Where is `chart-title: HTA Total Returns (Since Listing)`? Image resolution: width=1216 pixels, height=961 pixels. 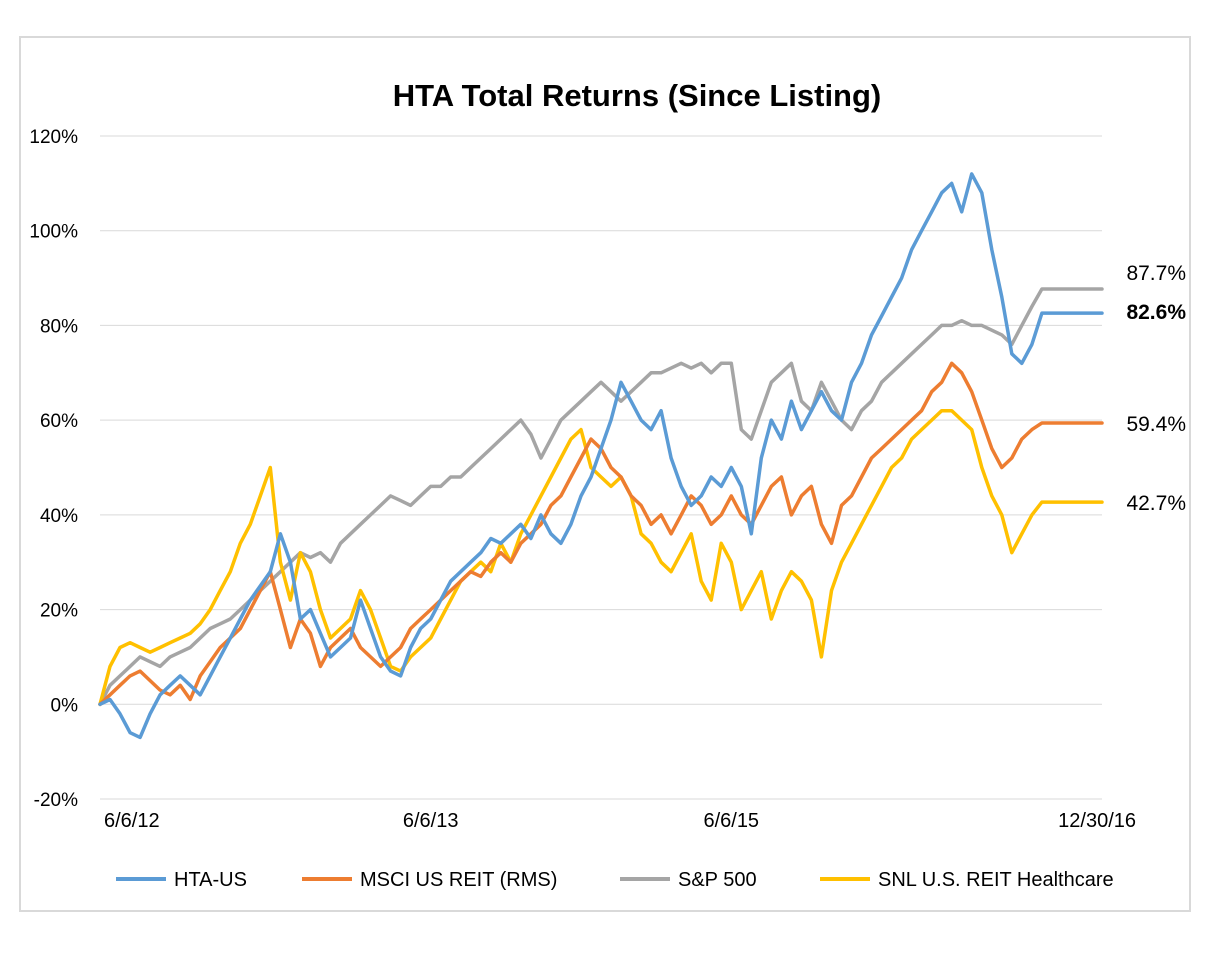
chart-title: HTA Total Returns (Since Listing) is located at coordinates (637, 95).